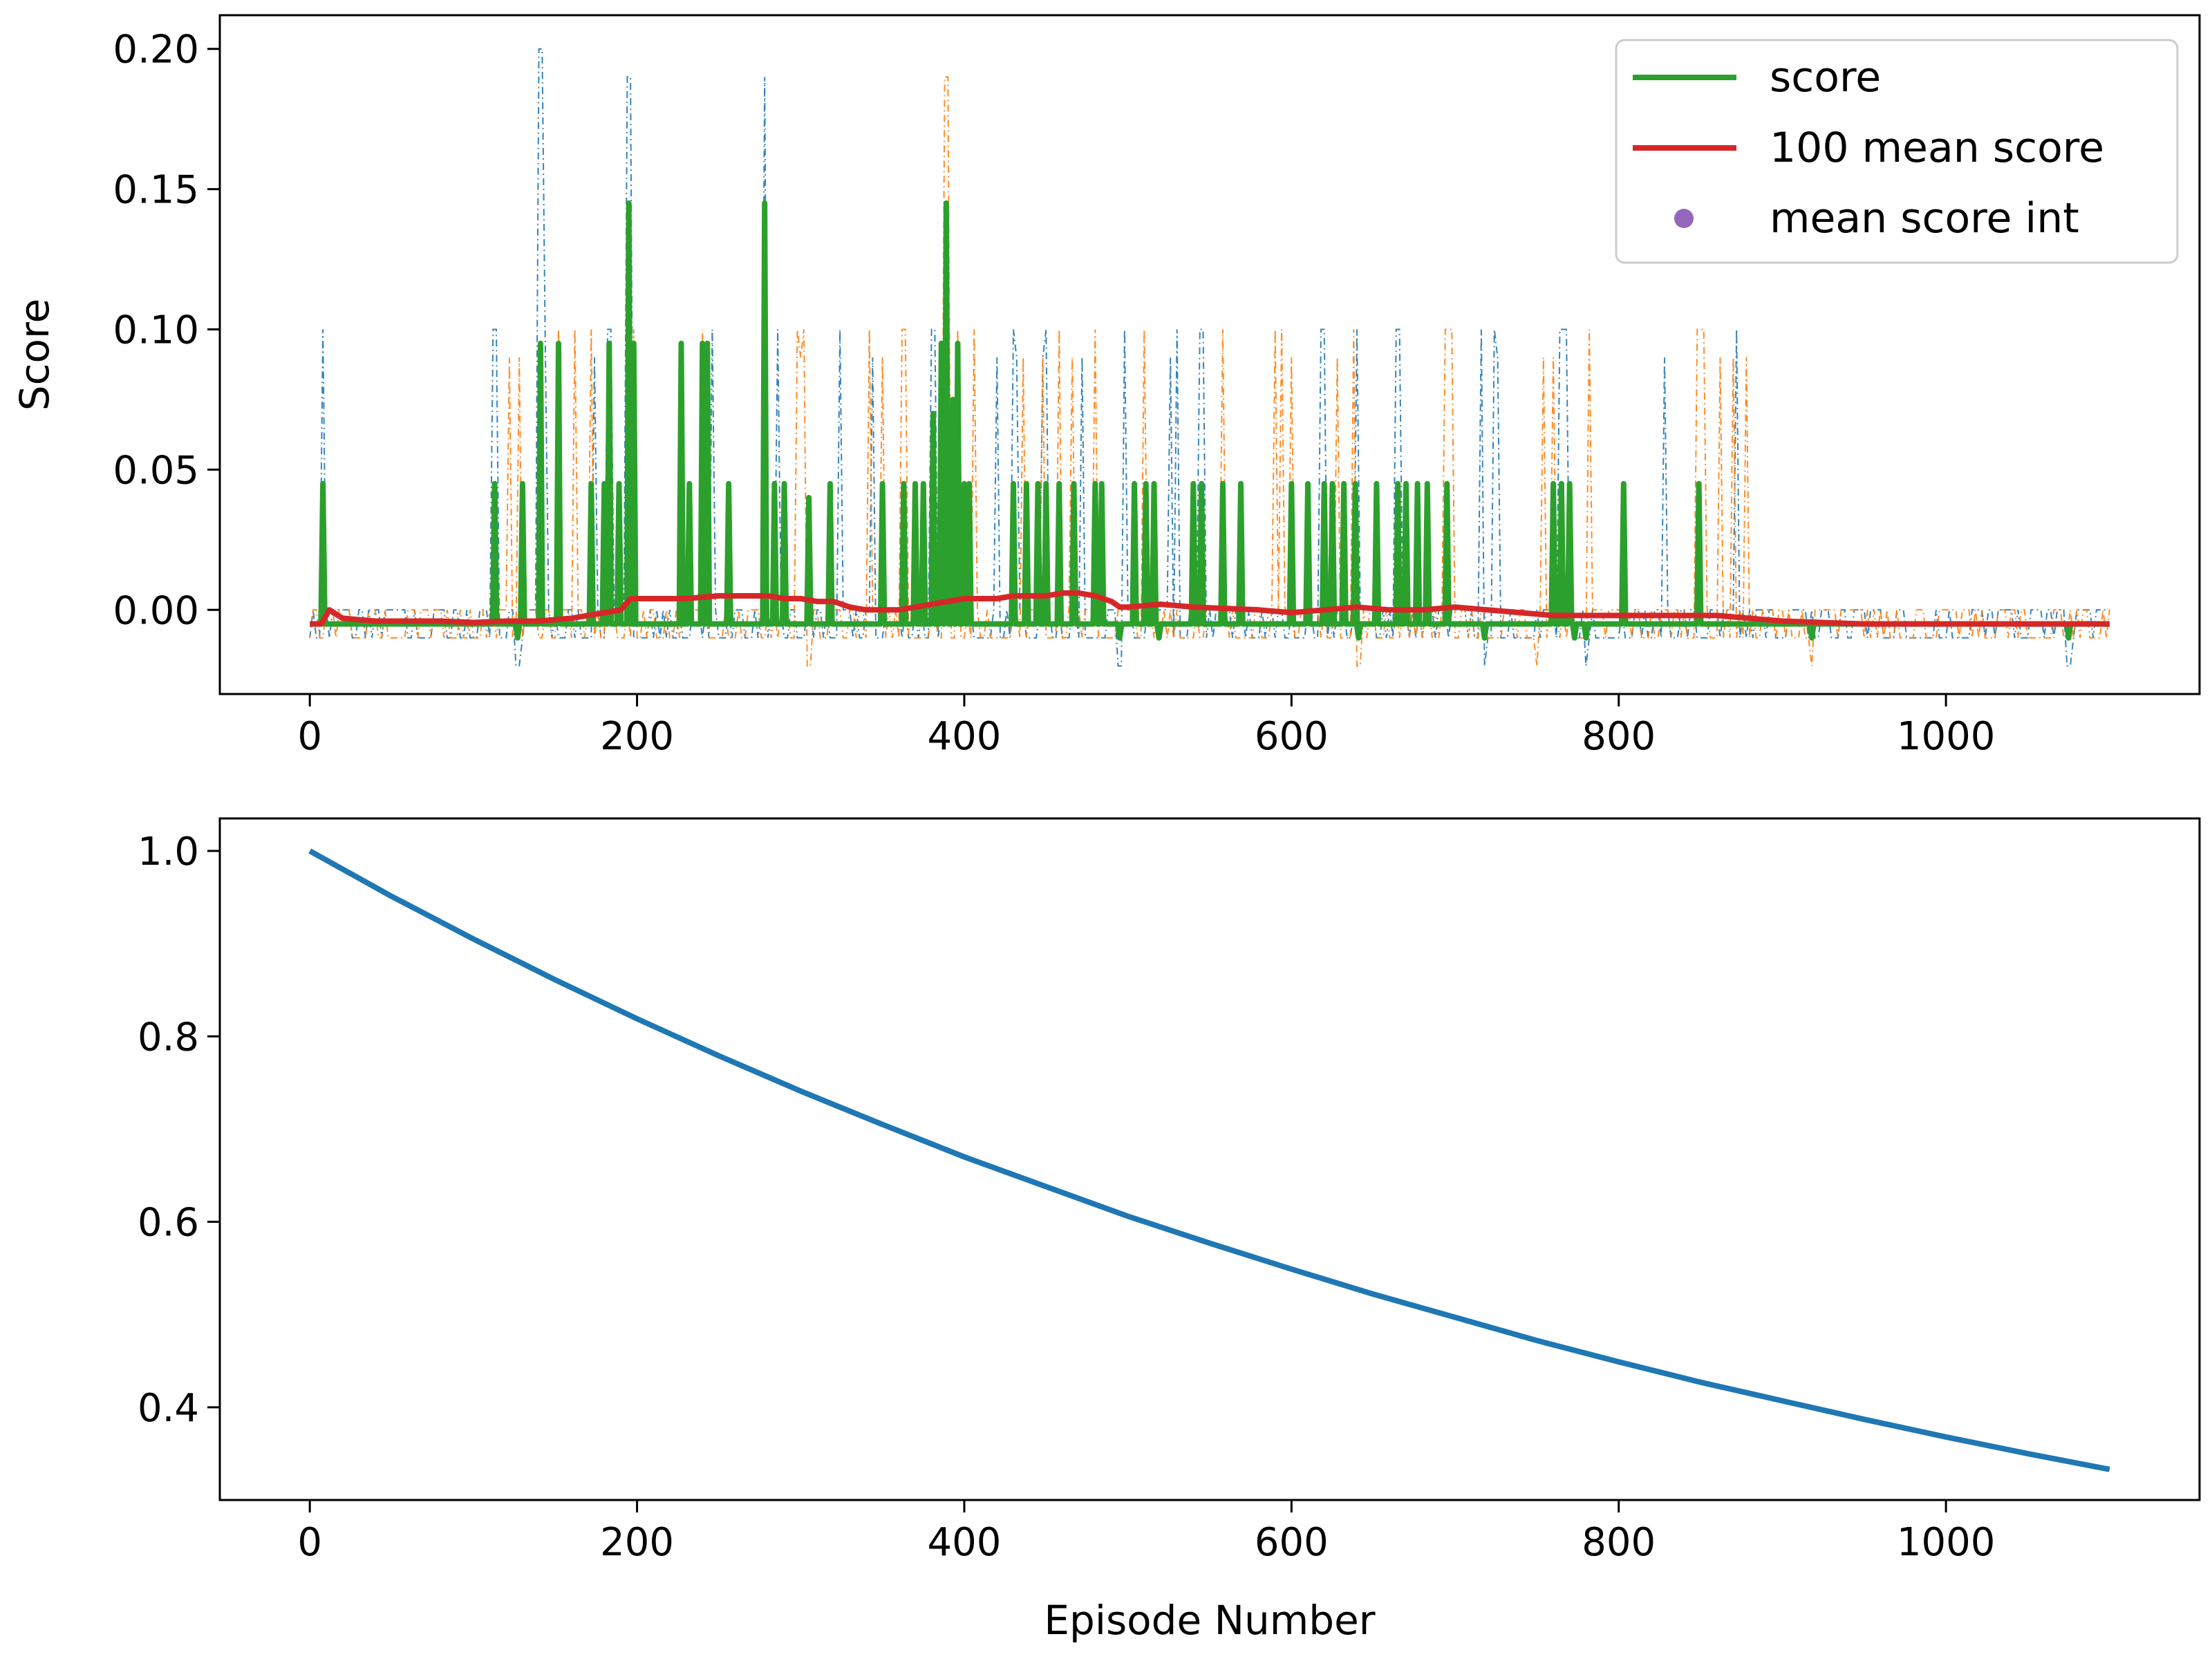 The height and width of the screenshot is (1659, 2212). I want to click on score-x-tick-label: 600, so click(1292, 737).